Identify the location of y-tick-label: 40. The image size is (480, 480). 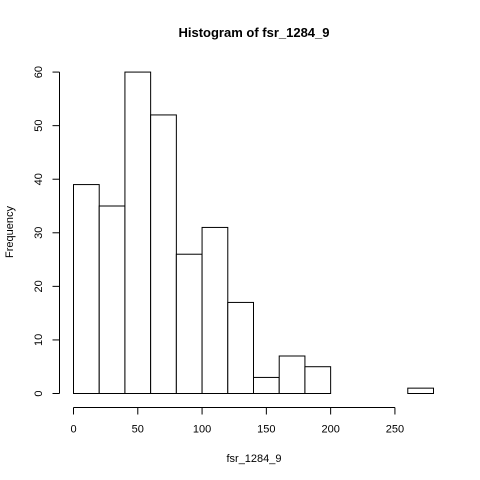
(39, 179).